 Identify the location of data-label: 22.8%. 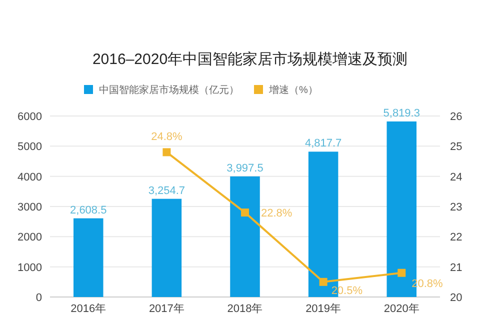
(276, 214).